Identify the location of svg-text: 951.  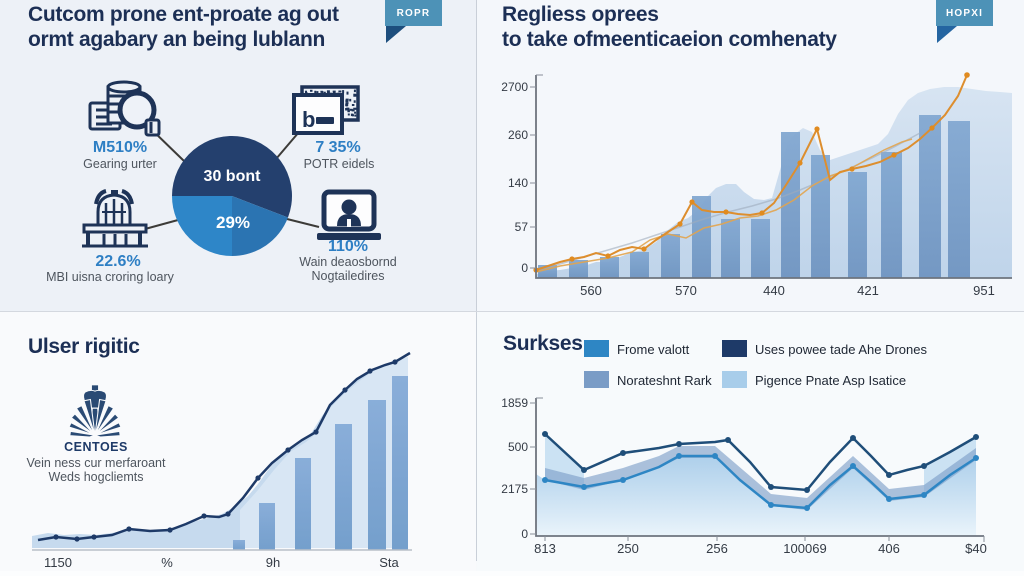
(984, 290).